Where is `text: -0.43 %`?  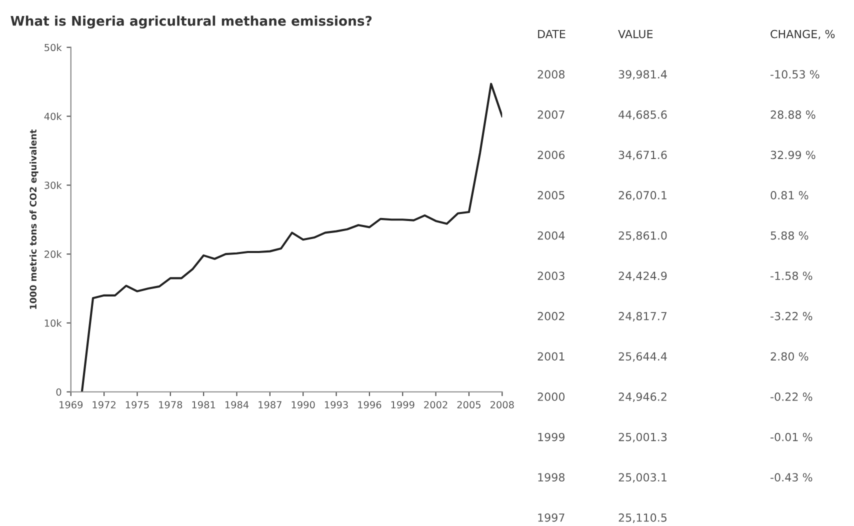 text: -0.43 % is located at coordinates (791, 477).